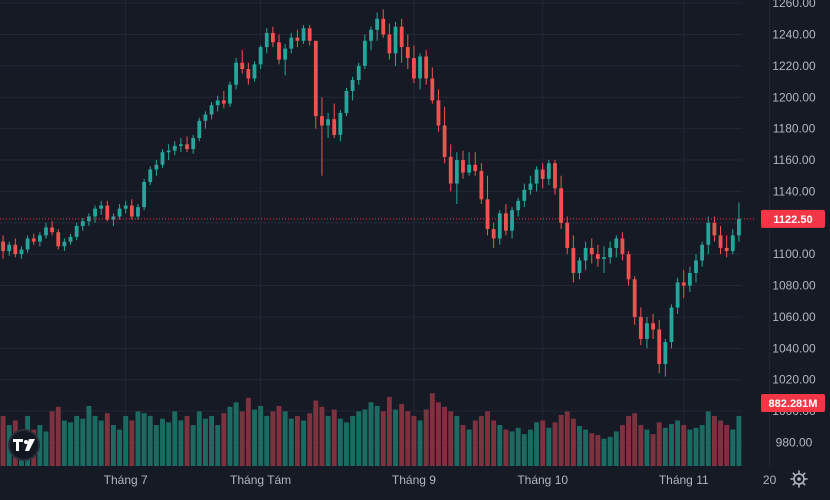  I want to click on last-price-label-text: 1122.50, so click(792, 220).